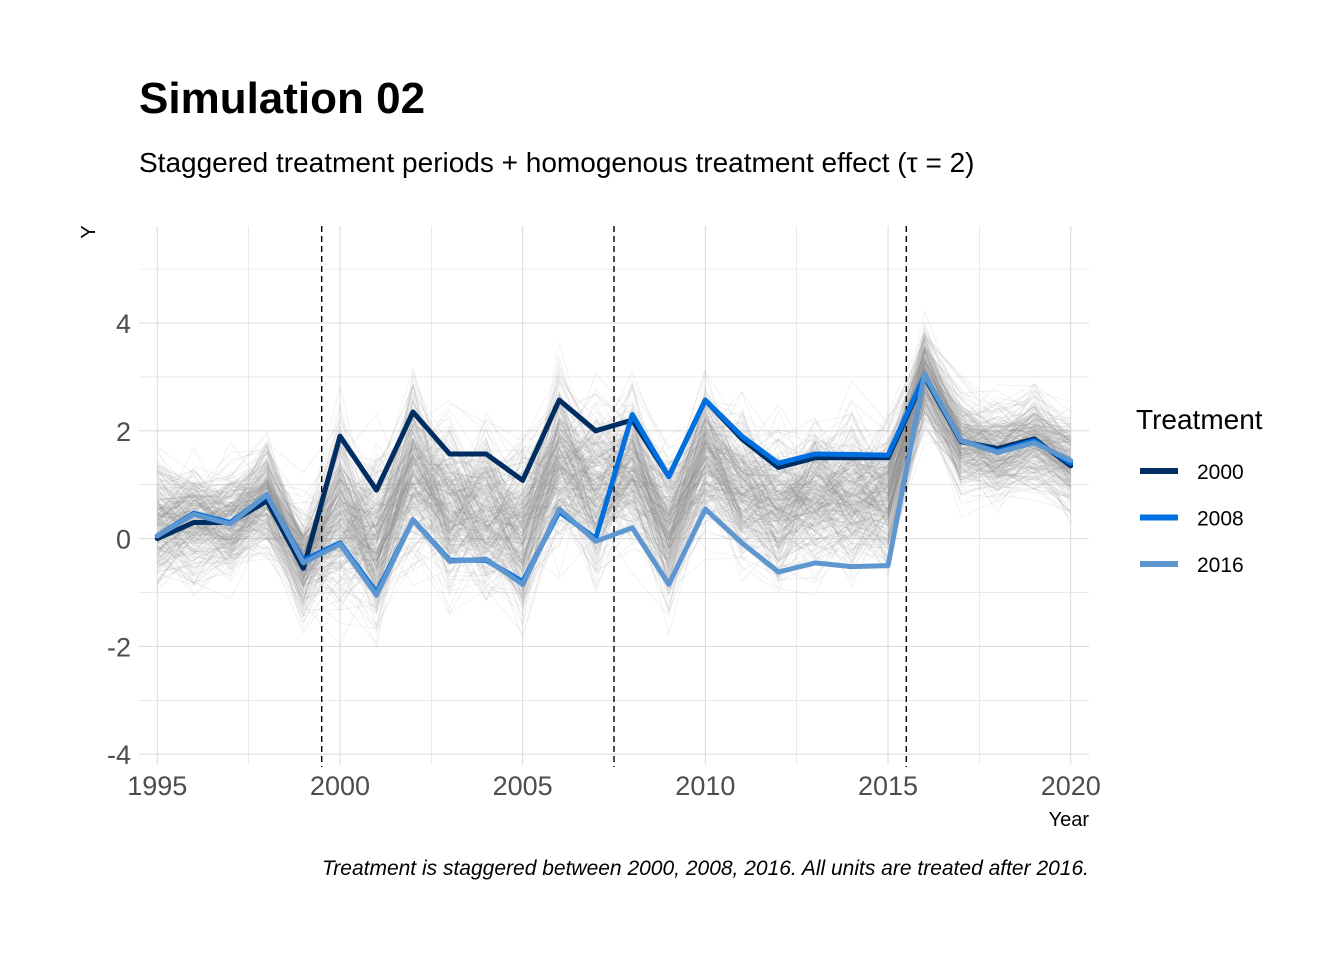 This screenshot has width=1344, height=960. I want to click on legend-title: Treatment, so click(1199, 419).